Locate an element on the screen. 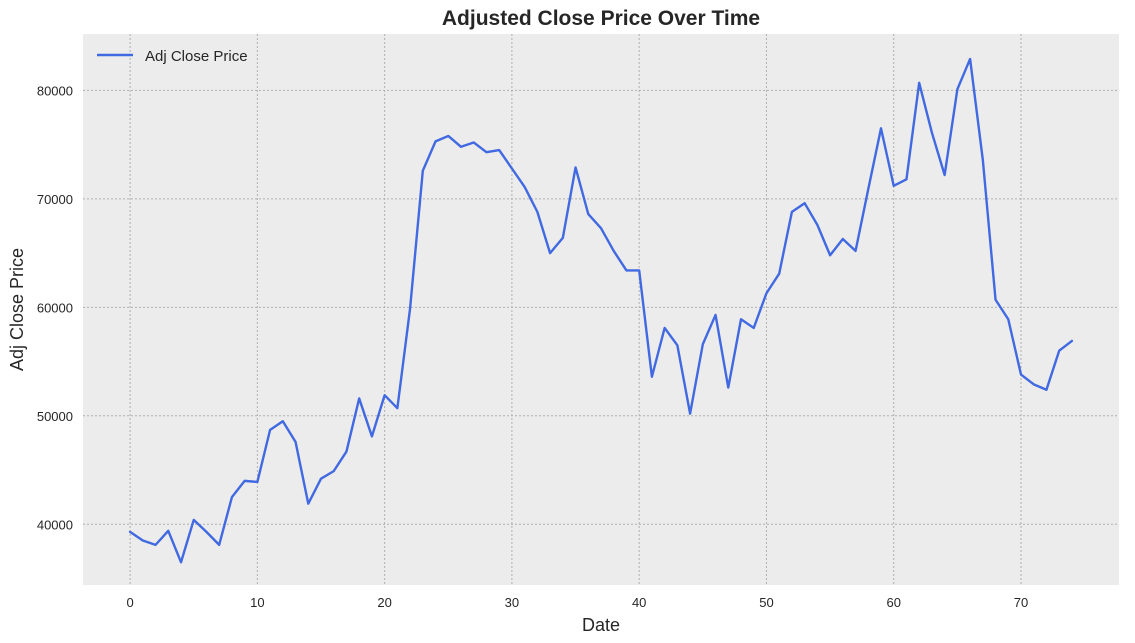 The image size is (1135, 643). y-axis-ticks: 40000 50000 60000 70000 80000 is located at coordinates (55, 307).